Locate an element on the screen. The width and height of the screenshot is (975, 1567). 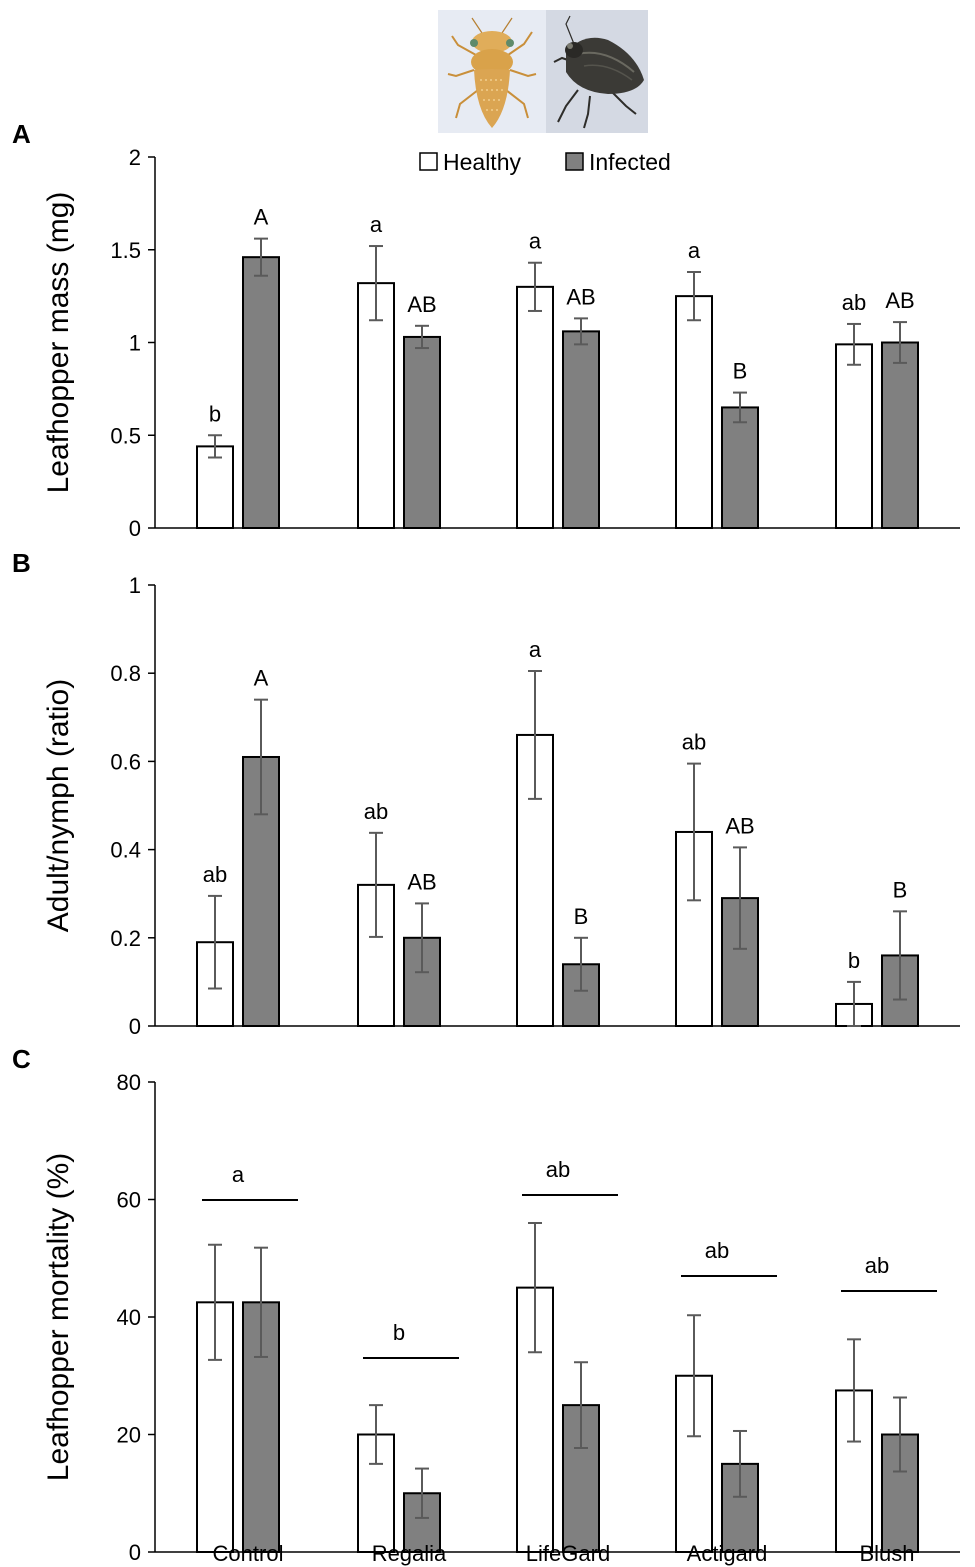
panel-a-bar-healthy-blush is located at coordinates (854, 436).